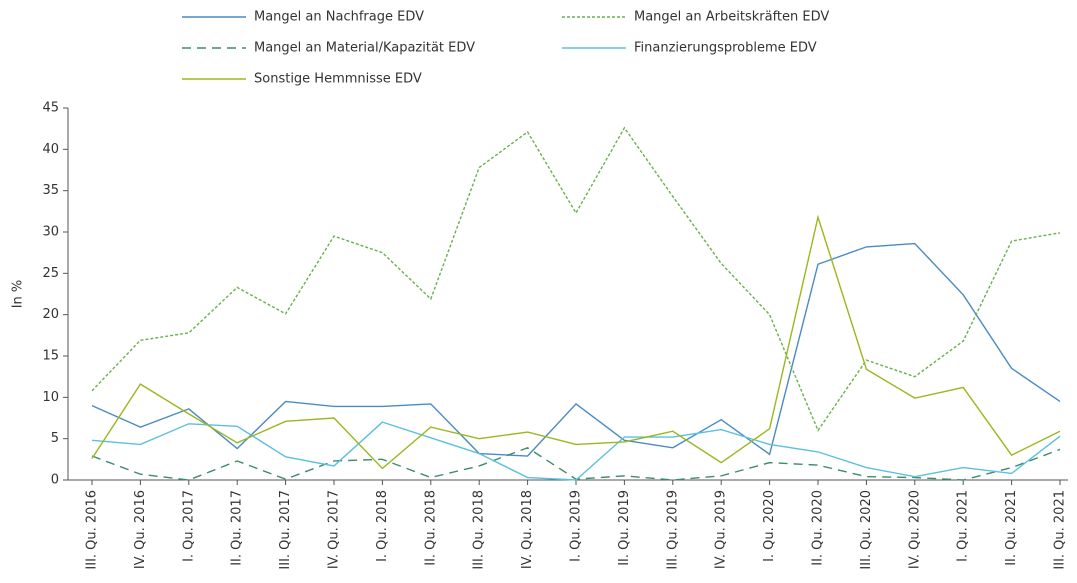  Describe the element at coordinates (914, 529) in the screenshot. I see `x-tick-label: IV. Qu. 2020` at that location.